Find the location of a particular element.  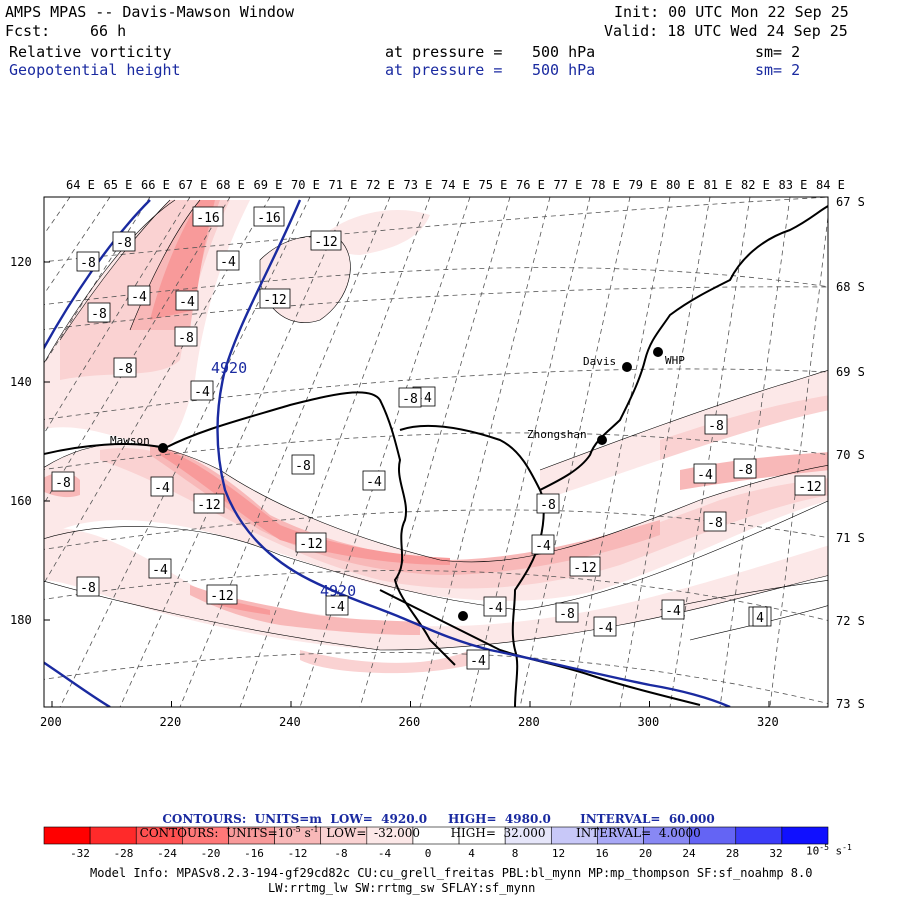

lon-label: 65 E is located at coordinates (118, 185).